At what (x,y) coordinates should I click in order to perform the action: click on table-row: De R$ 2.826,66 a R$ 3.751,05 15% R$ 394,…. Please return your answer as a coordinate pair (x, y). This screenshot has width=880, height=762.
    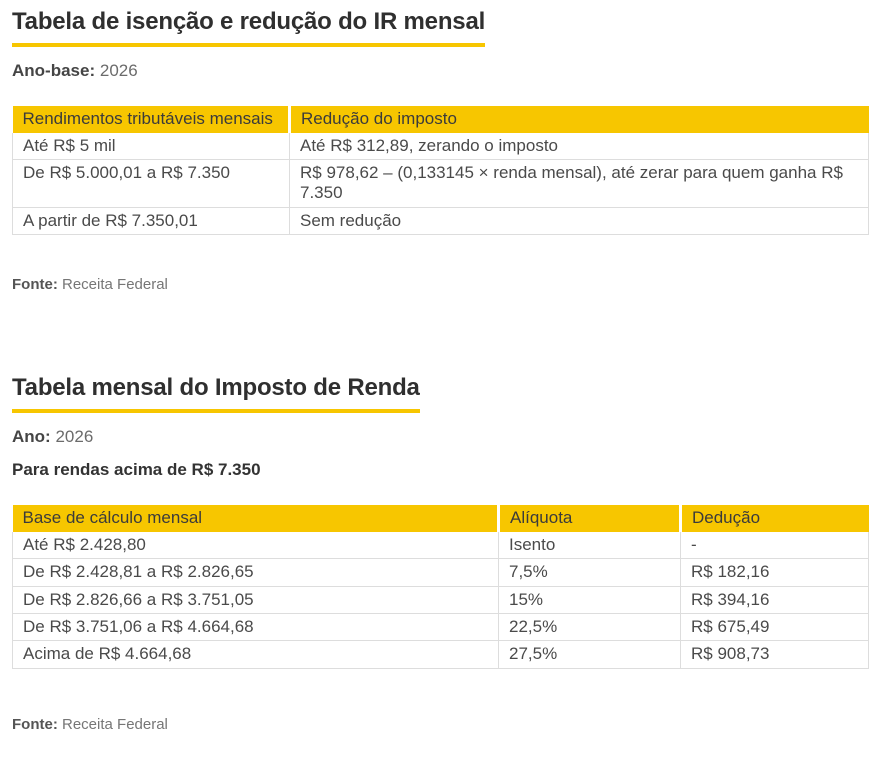
    Looking at the image, I should click on (440, 600).